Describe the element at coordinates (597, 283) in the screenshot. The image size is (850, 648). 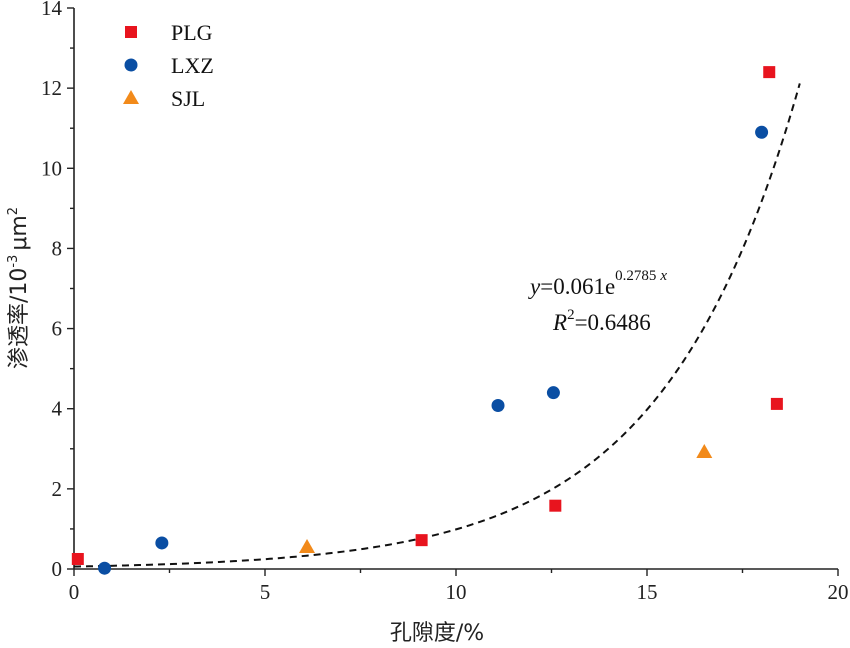
I see `fit-equation: y=0.061e0.2785 x` at that location.